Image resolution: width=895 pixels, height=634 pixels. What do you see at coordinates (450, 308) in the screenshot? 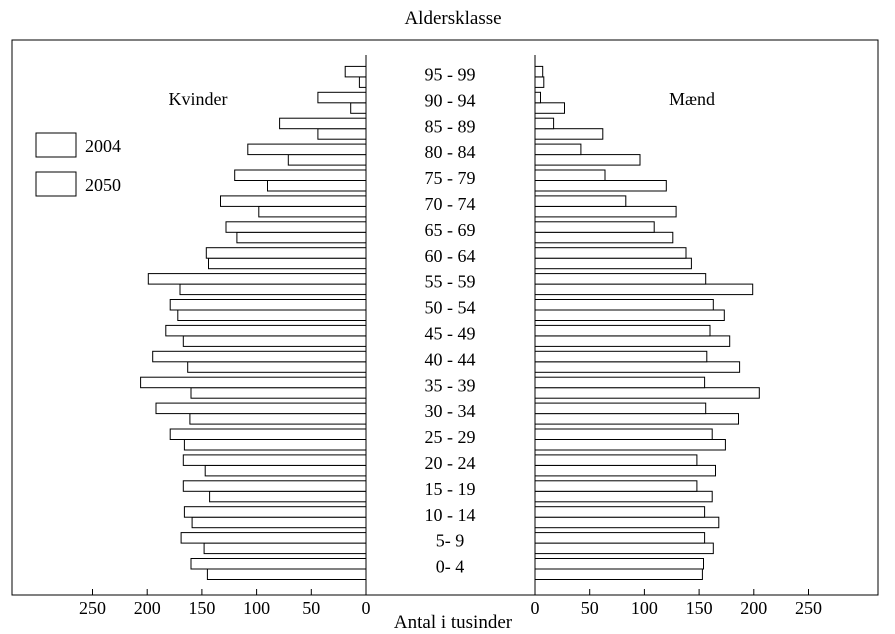
I see `age-class-label-10: 50 - 54` at bounding box center [450, 308].